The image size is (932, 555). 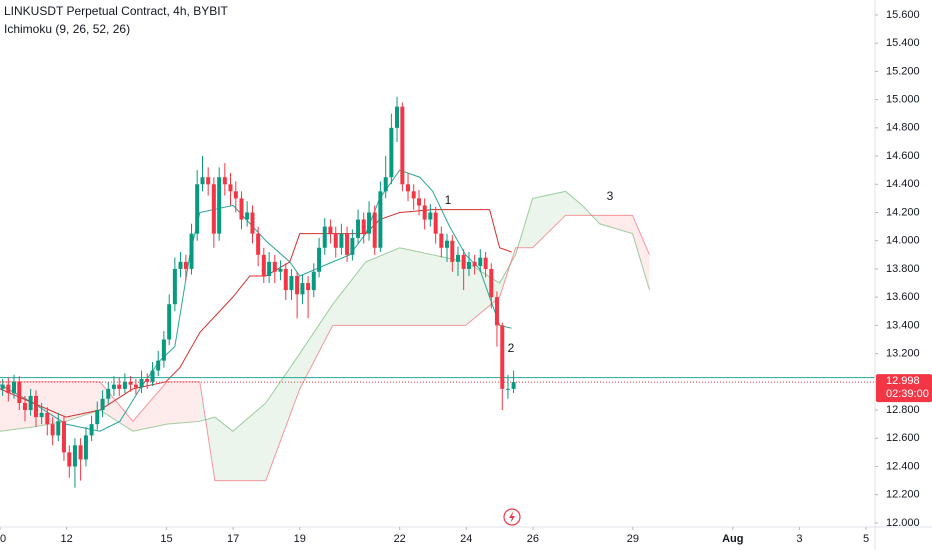 What do you see at coordinates (633, 539) in the screenshot?
I see `x-tick-label: 29` at bounding box center [633, 539].